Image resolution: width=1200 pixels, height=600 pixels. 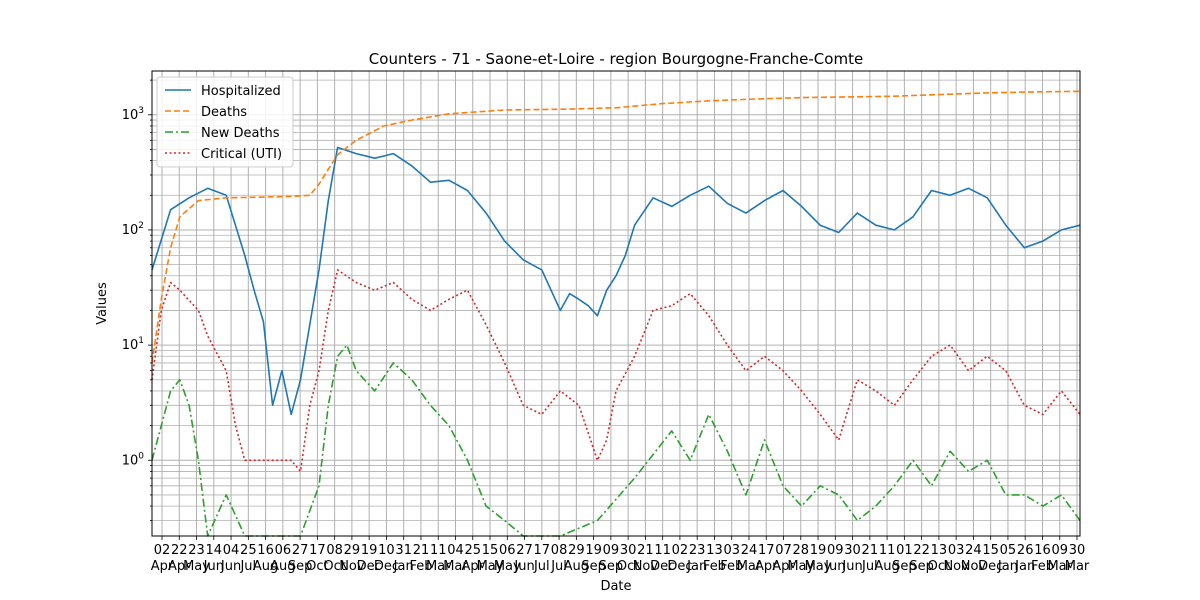 What do you see at coordinates (224, 112) in the screenshot?
I see `legend-label: Deaths` at bounding box center [224, 112].